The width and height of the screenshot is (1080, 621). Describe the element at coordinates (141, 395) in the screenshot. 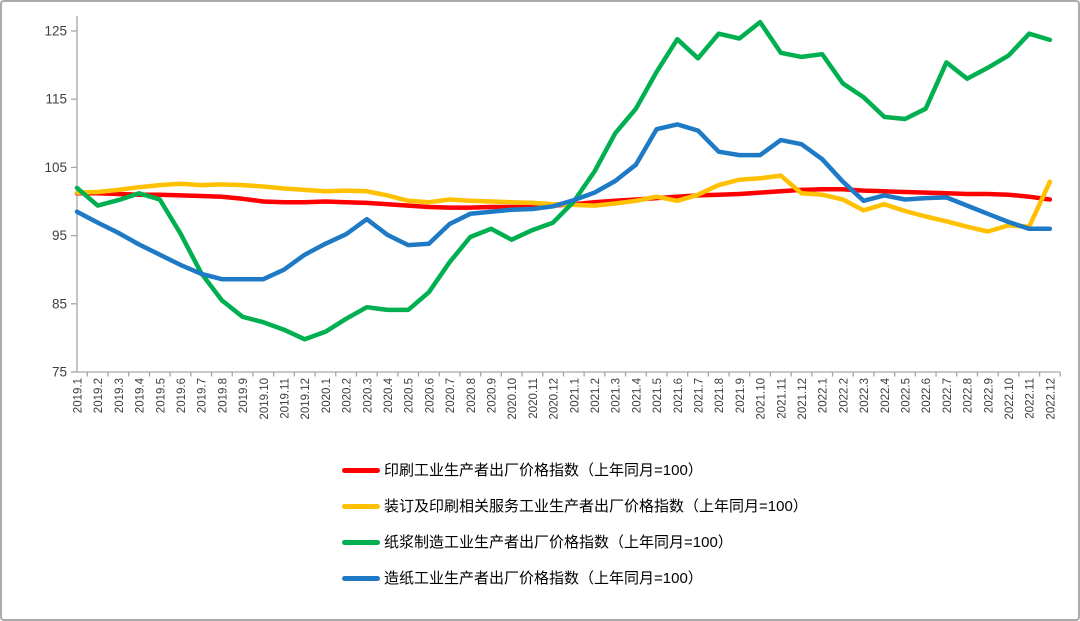

I see `x-axis-label: 2019.4` at that location.